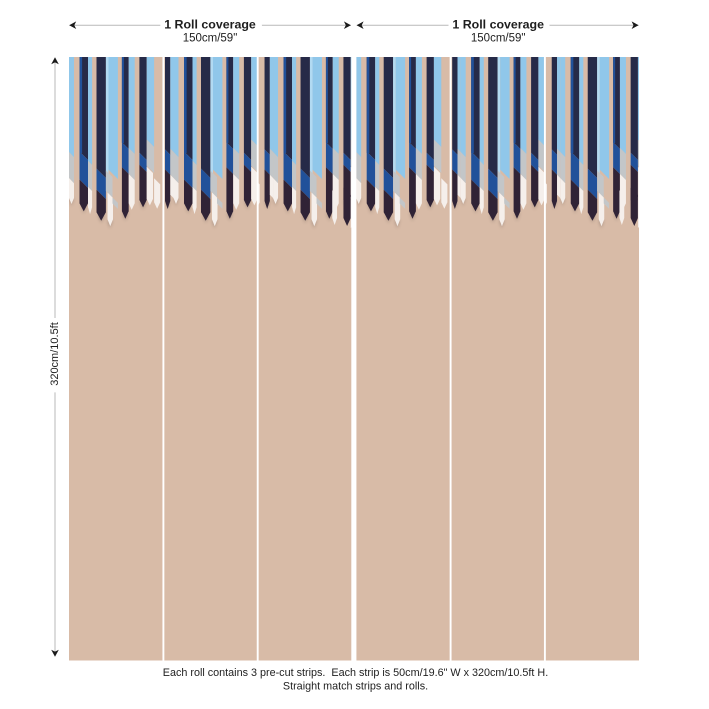 This screenshot has width=709, height=709. I want to click on svg-text: 320cm/10.5ft, so click(55, 354).